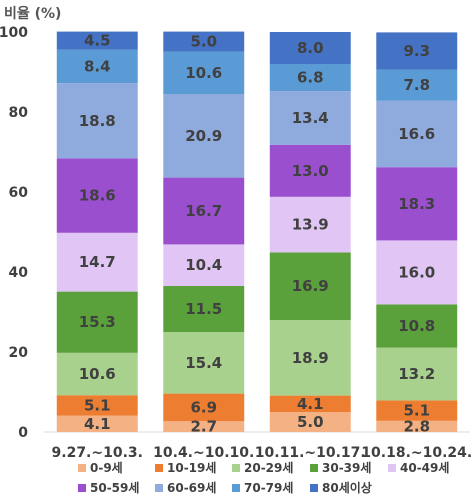 Image resolution: width=476 pixels, height=503 pixels. What do you see at coordinates (97, 66) in the screenshot?
I see `data-label: 8.4` at bounding box center [97, 66].